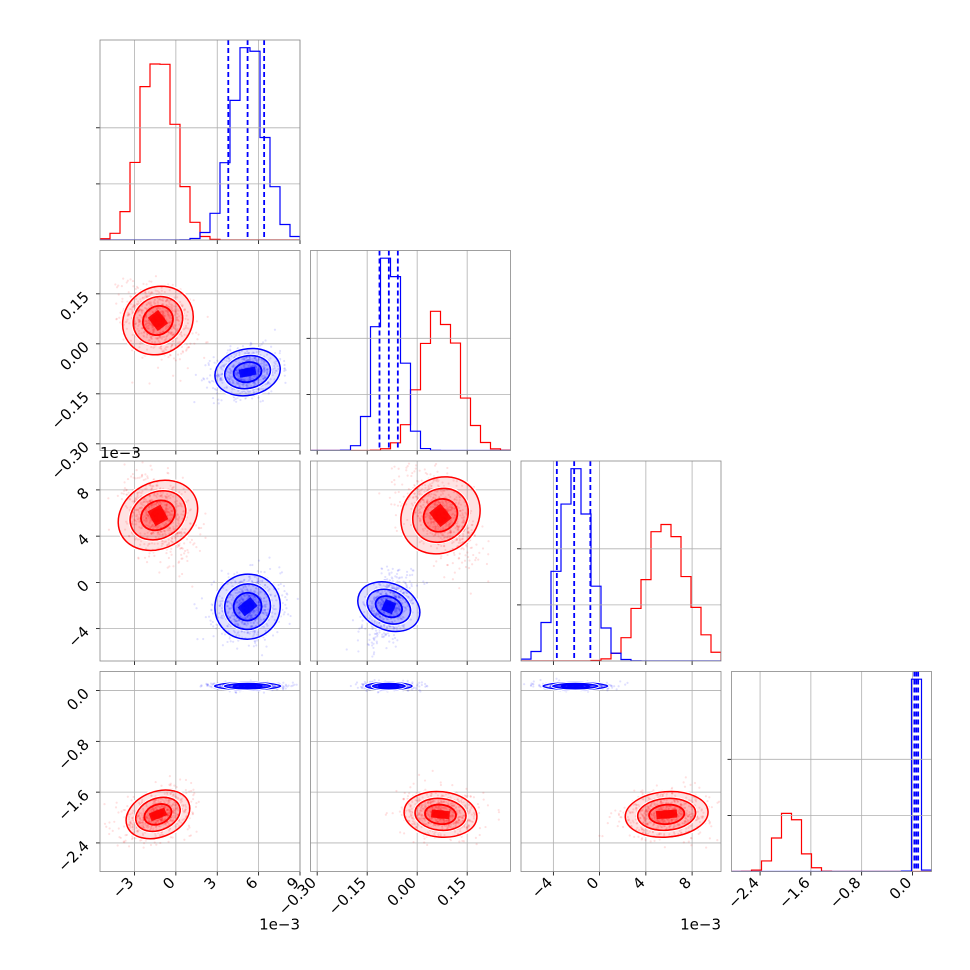  I want to click on x-tick-label: −2.4, so click(743, 893).